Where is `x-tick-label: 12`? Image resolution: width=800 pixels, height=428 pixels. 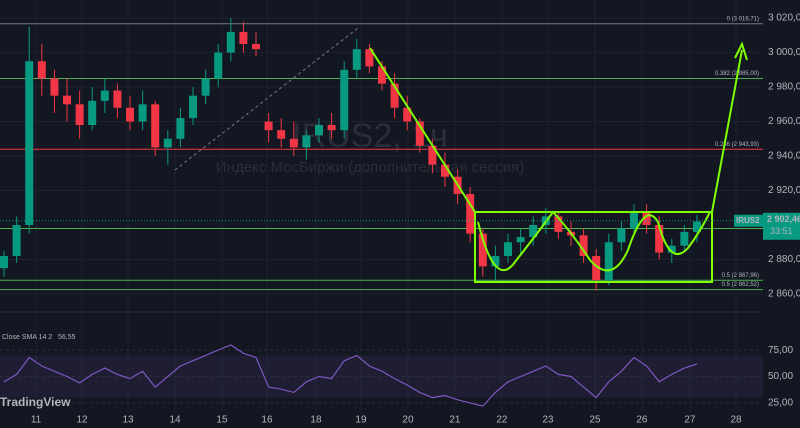 x-tick-label: 12 is located at coordinates (82, 420).